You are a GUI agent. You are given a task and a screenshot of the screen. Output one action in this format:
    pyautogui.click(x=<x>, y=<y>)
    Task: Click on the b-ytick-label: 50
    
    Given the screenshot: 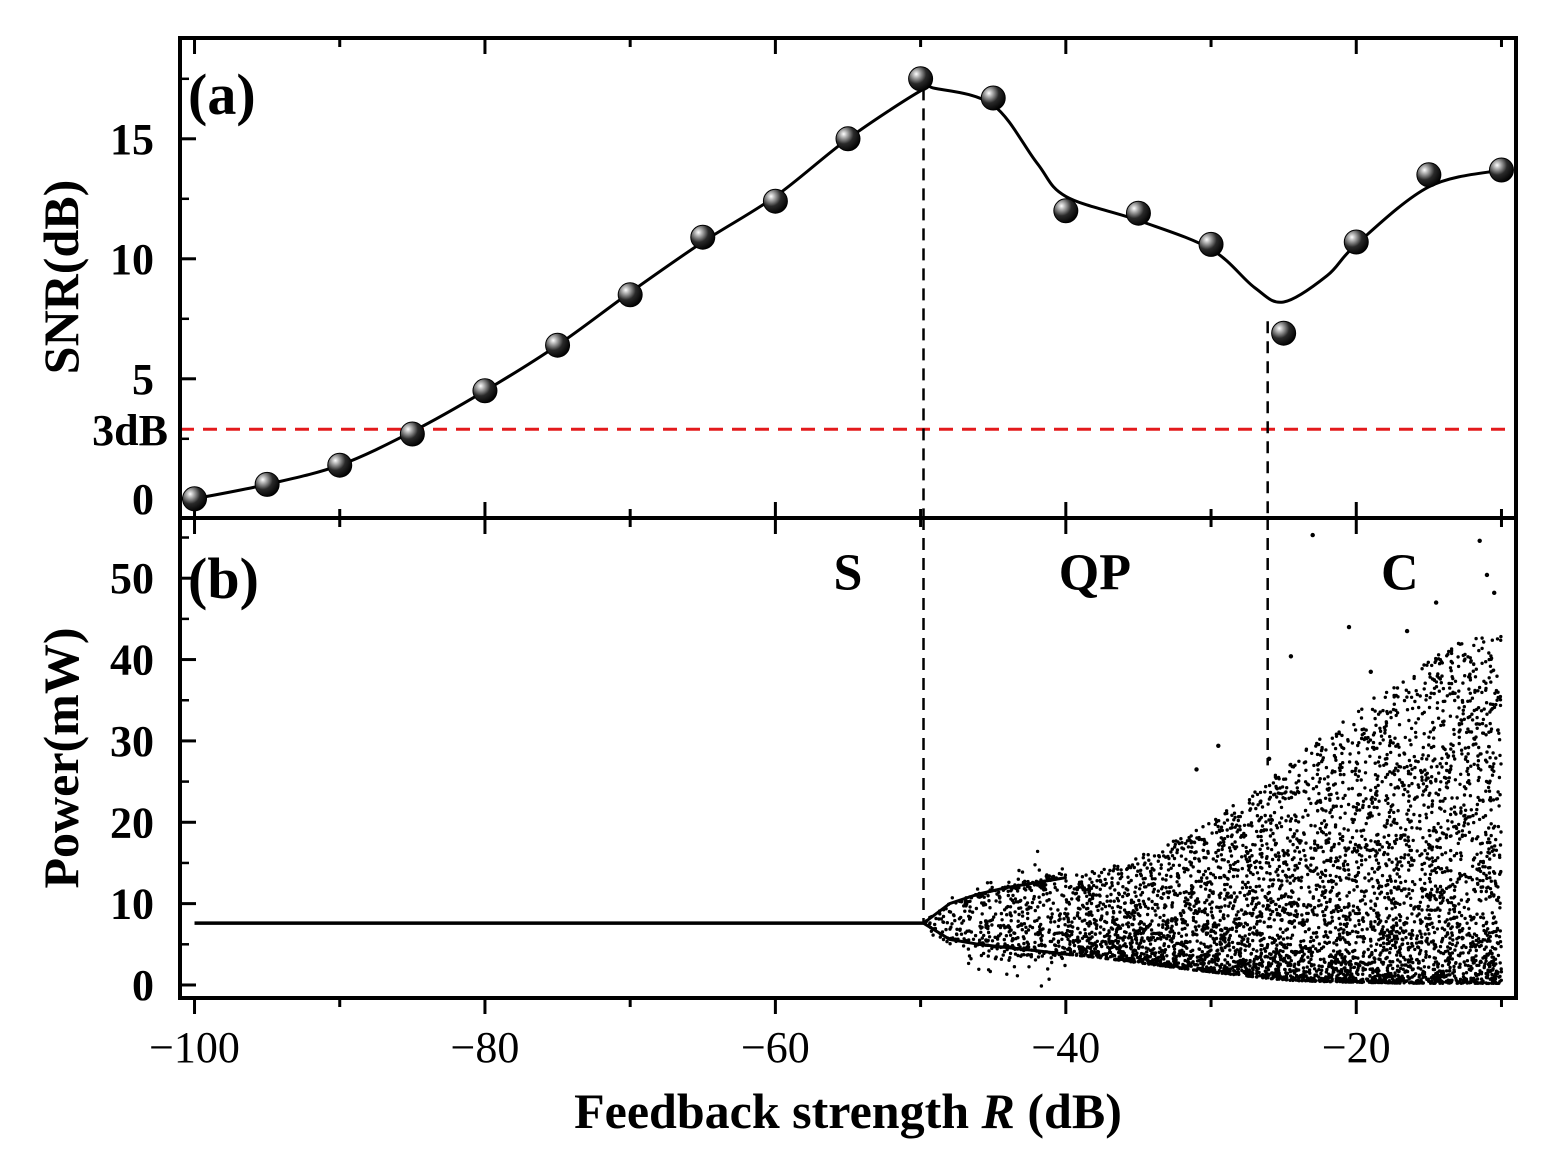 What is the action you would take?
    pyautogui.click(x=132, y=578)
    